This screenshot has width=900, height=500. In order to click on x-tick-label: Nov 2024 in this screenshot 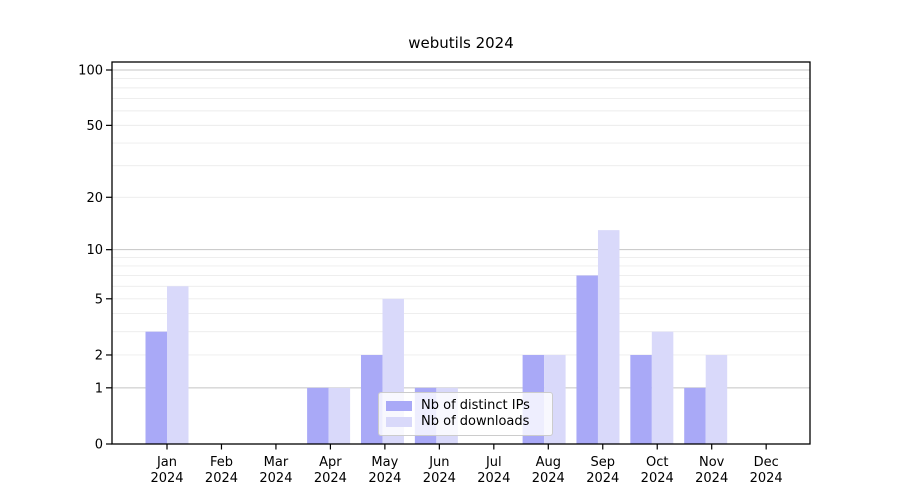, I will do `click(711, 470)`.